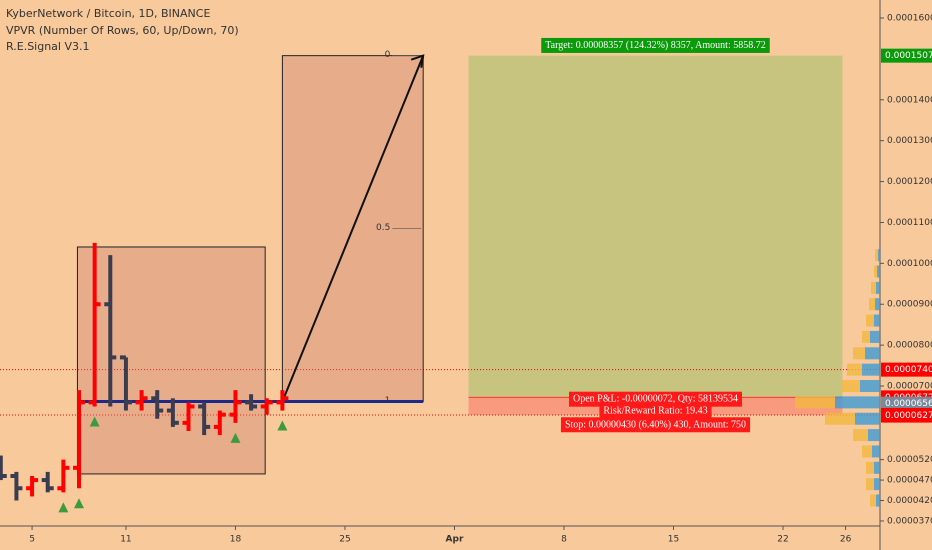  I want to click on x-tick-label: 18, so click(236, 540).